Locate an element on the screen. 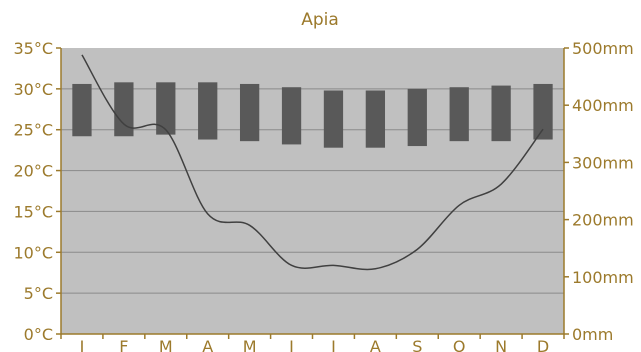  precipitation-tick-label: 100mm is located at coordinates (603, 277).